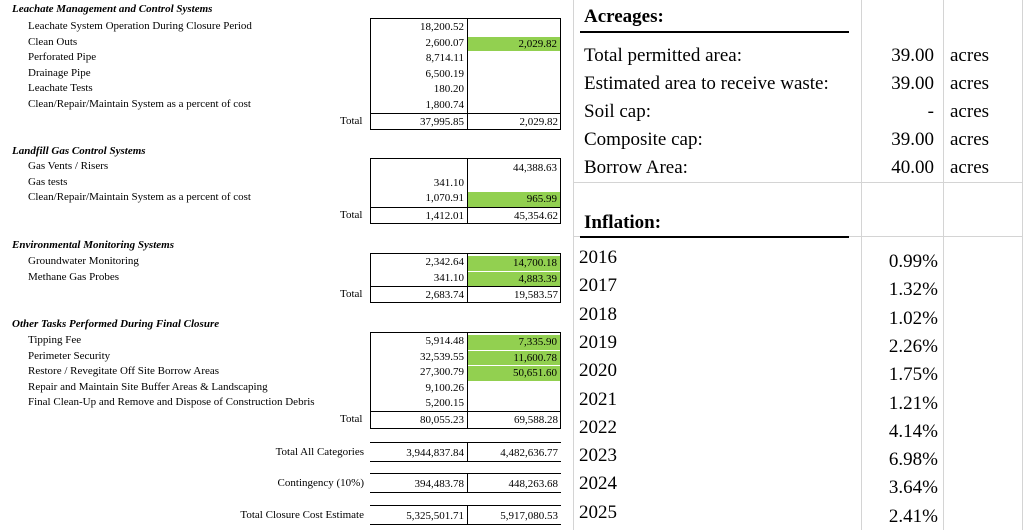 The height and width of the screenshot is (531, 1024). What do you see at coordinates (53, 41) in the screenshot?
I see `leachate-row-label: Clean Outs` at bounding box center [53, 41].